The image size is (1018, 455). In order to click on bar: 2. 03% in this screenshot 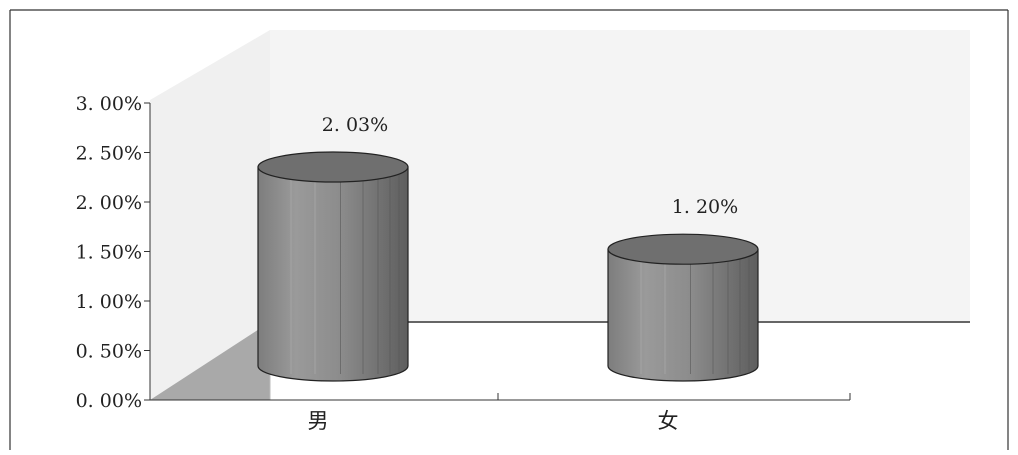, I will do `click(333, 248)`.